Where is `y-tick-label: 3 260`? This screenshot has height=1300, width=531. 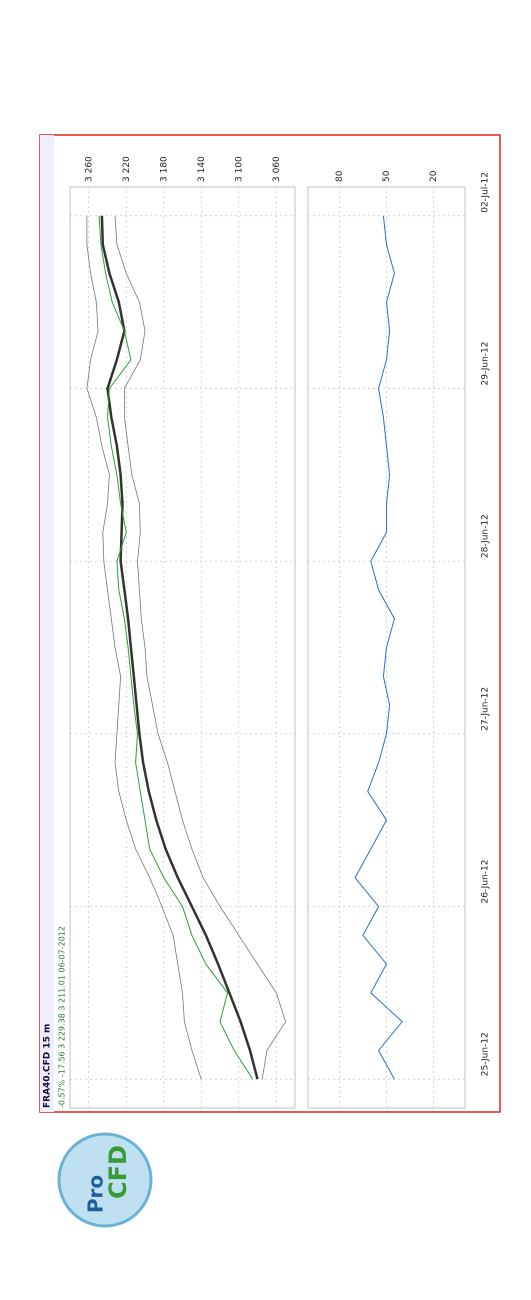 y-tick-label: 3 260 is located at coordinates (89, 169).